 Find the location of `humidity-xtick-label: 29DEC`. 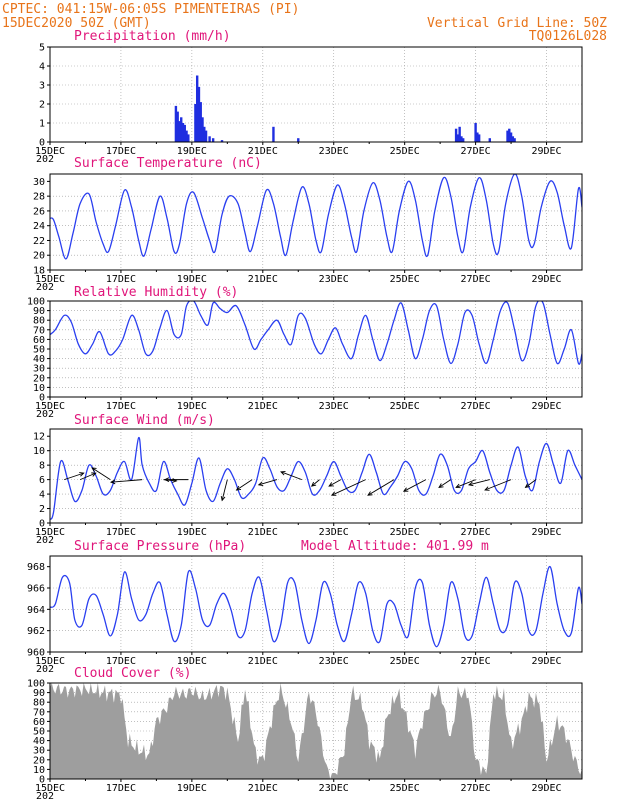

humidity-xtick-label: 29DEC is located at coordinates (546, 406).